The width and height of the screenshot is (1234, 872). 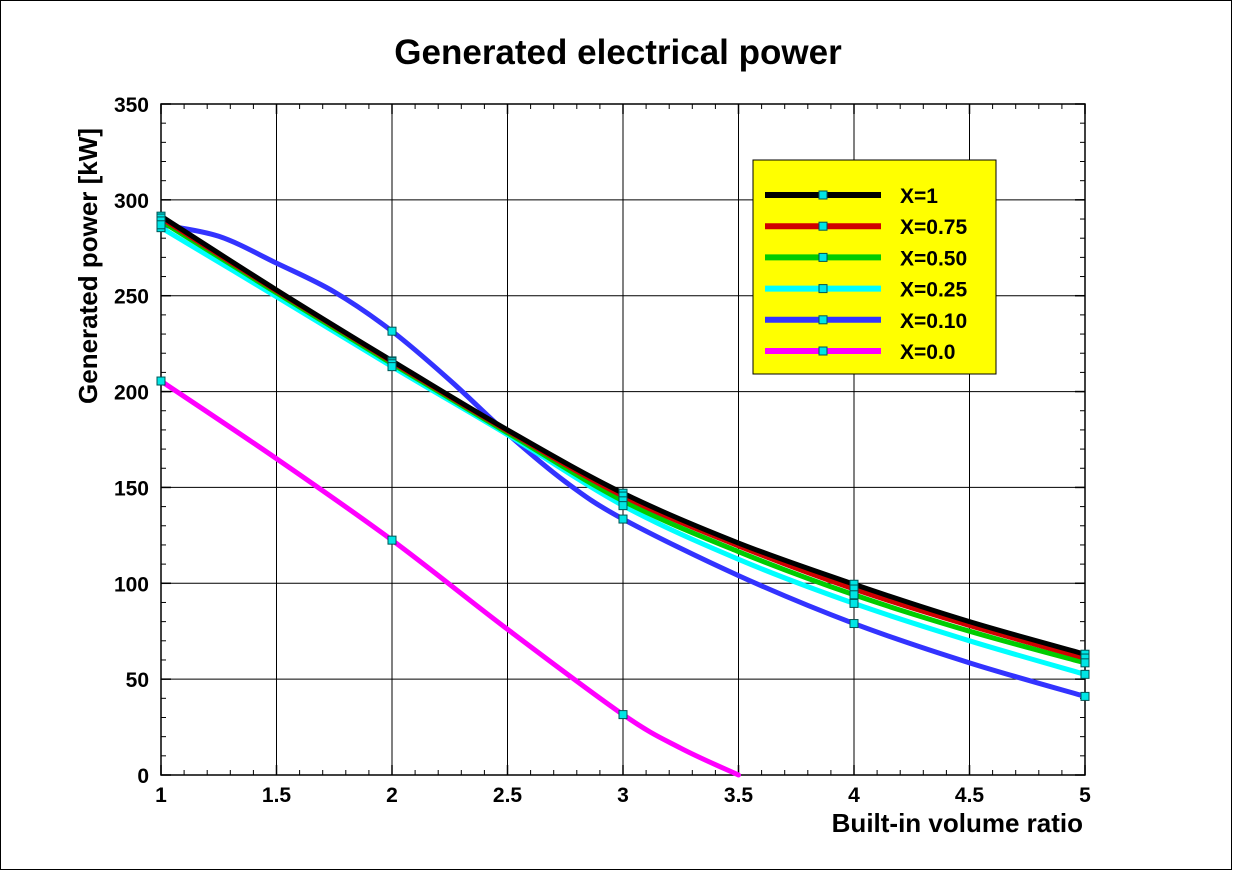 What do you see at coordinates (131, 201) in the screenshot?
I see `y-tick-label: 300` at bounding box center [131, 201].